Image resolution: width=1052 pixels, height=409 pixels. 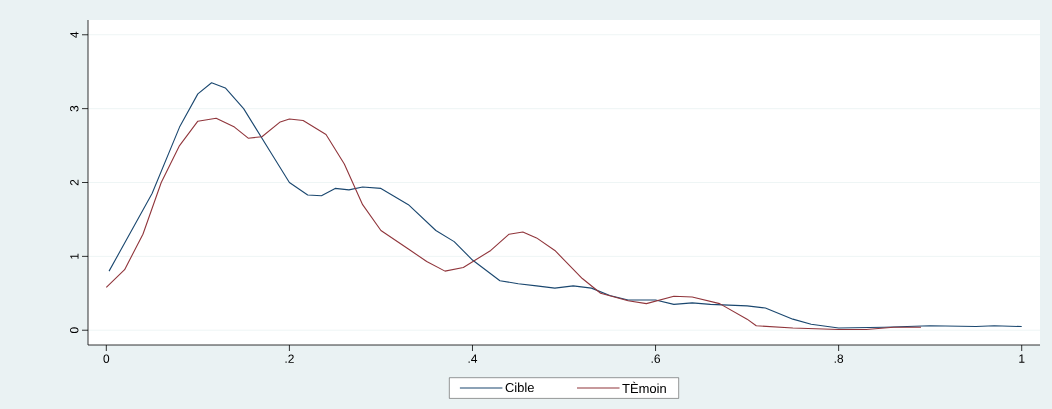 What do you see at coordinates (473, 358) in the screenshot?
I see `x-tick-label: .4` at bounding box center [473, 358].